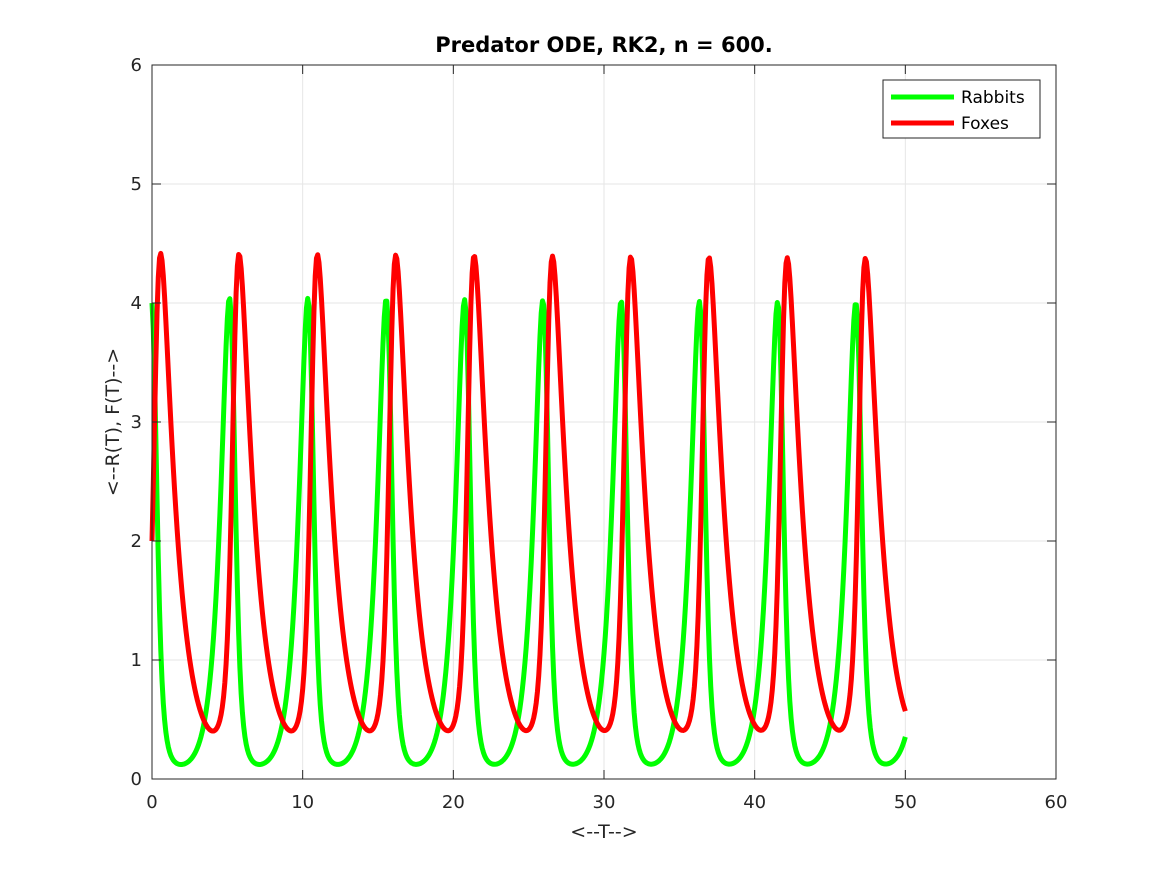 The height and width of the screenshot is (875, 1167). I want to click on x-tick-label: 20, so click(453, 802).